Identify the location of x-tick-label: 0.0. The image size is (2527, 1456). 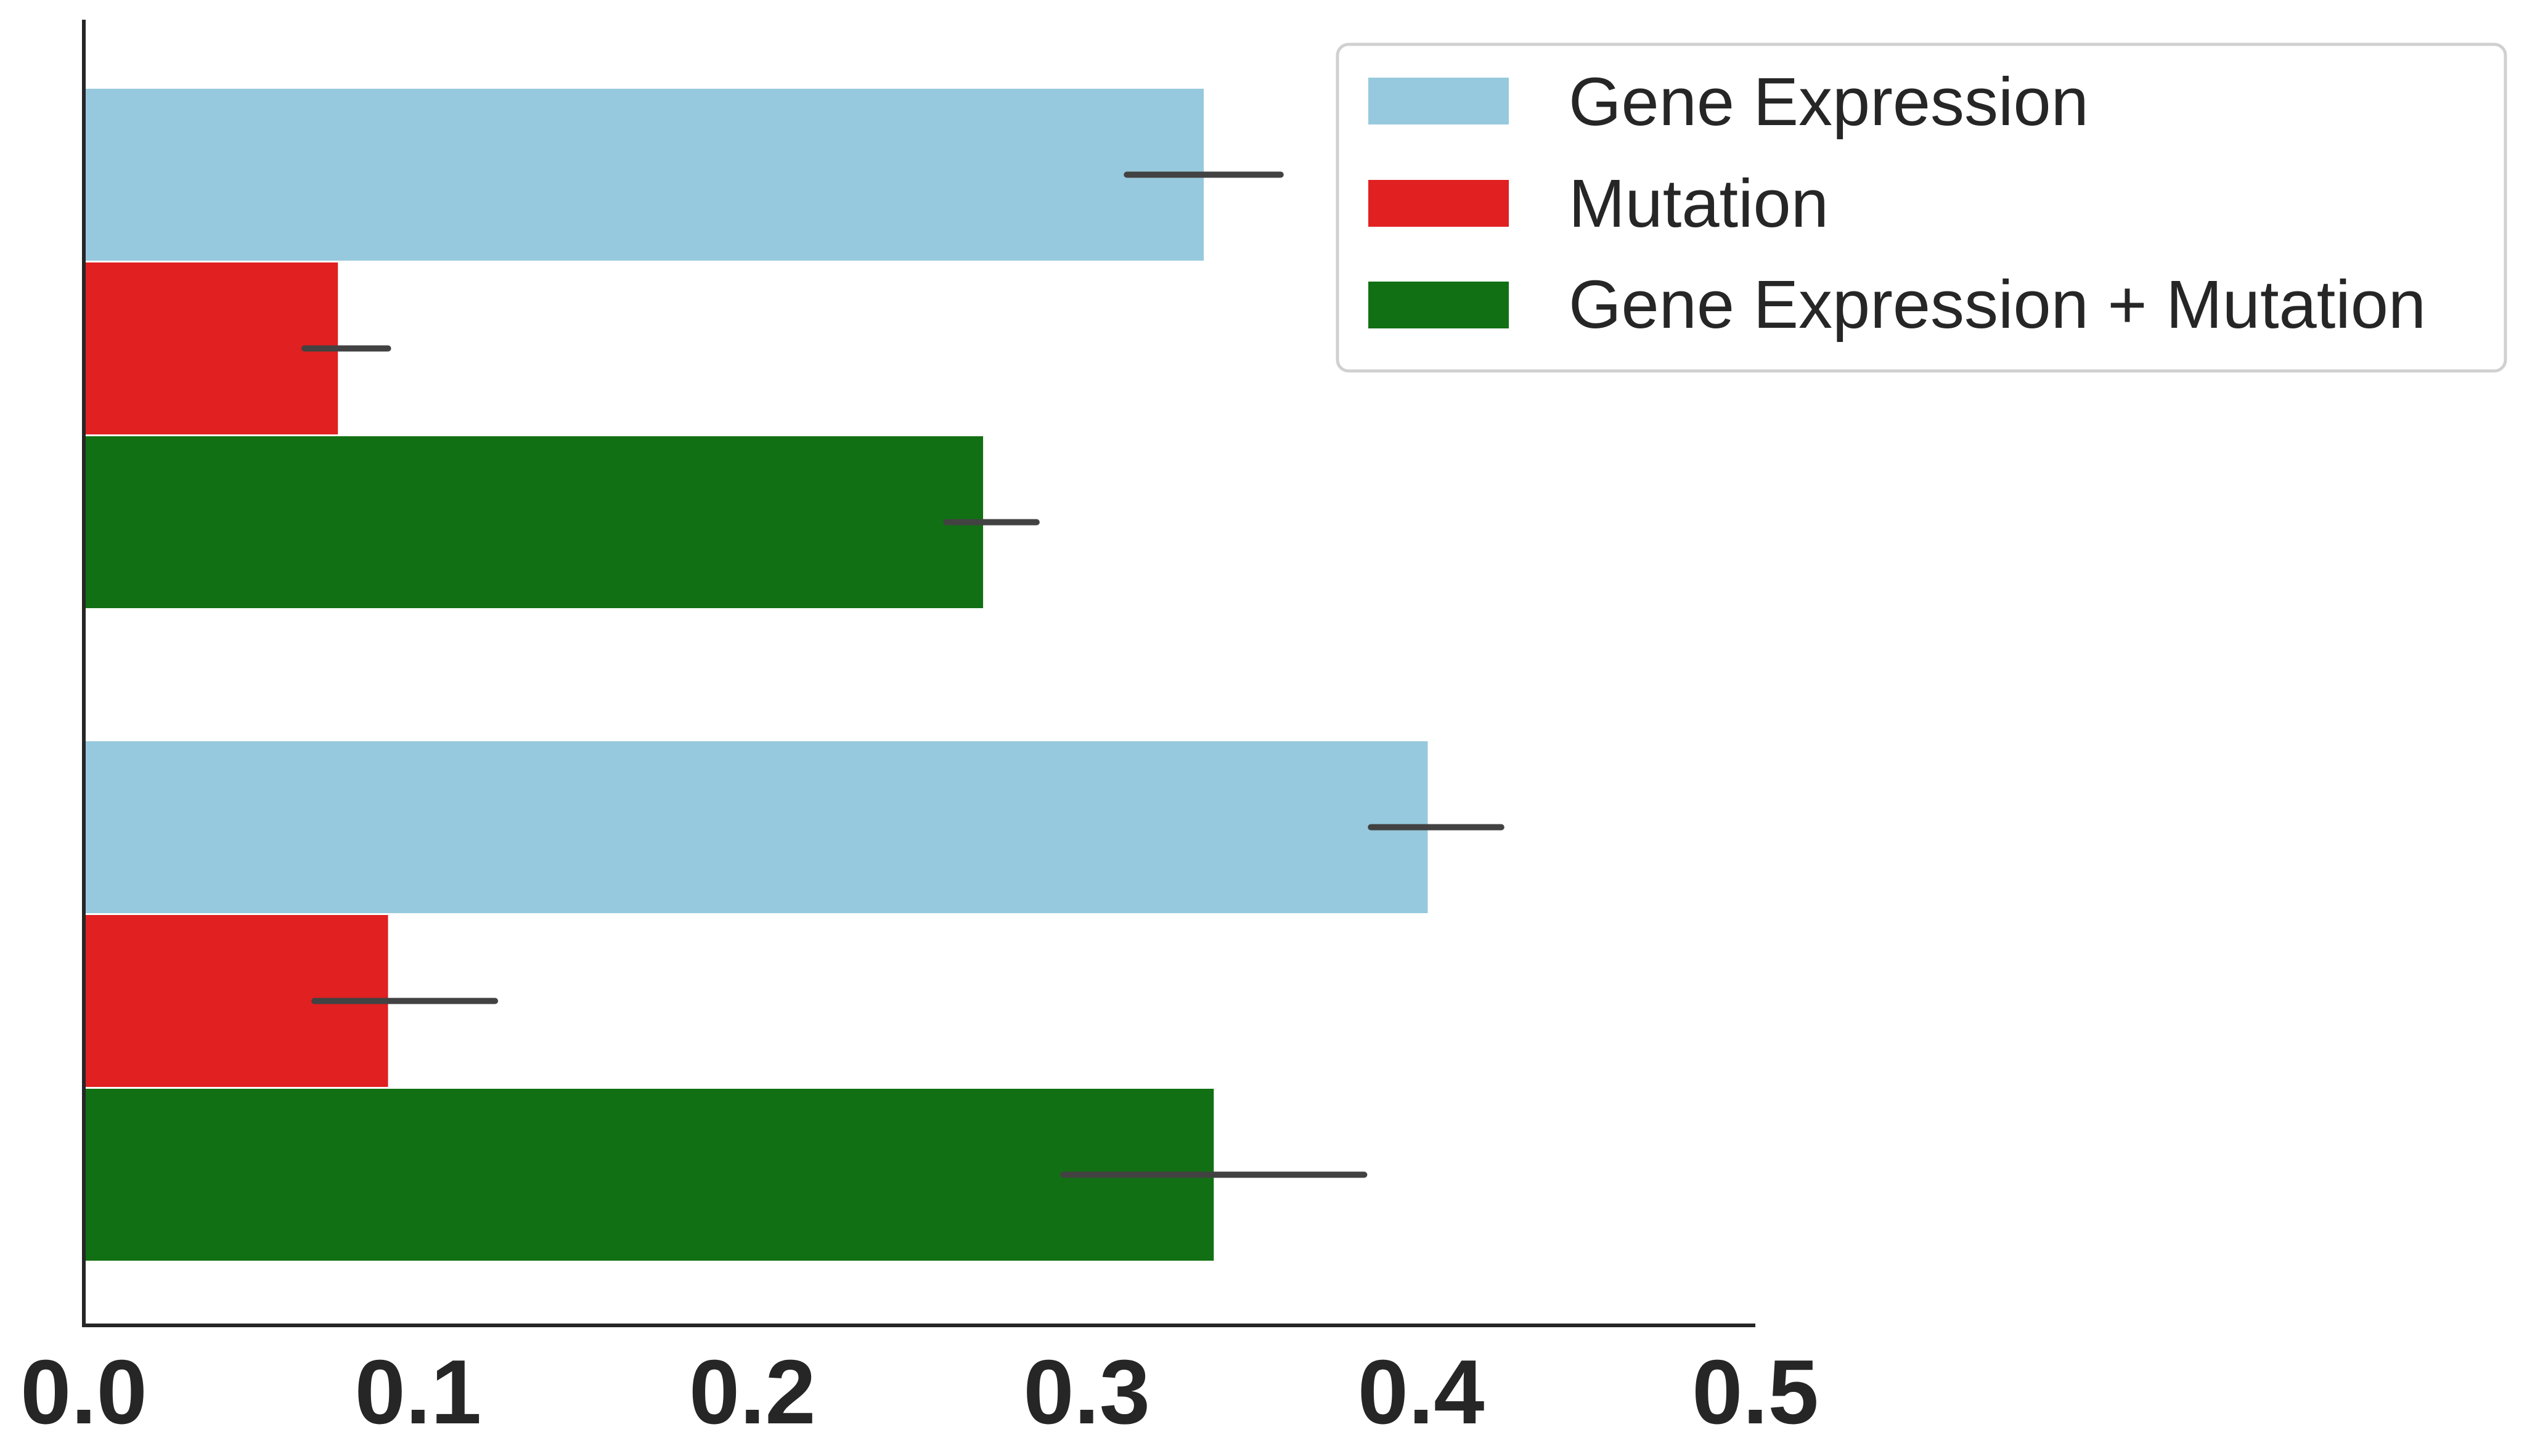
(83, 1392).